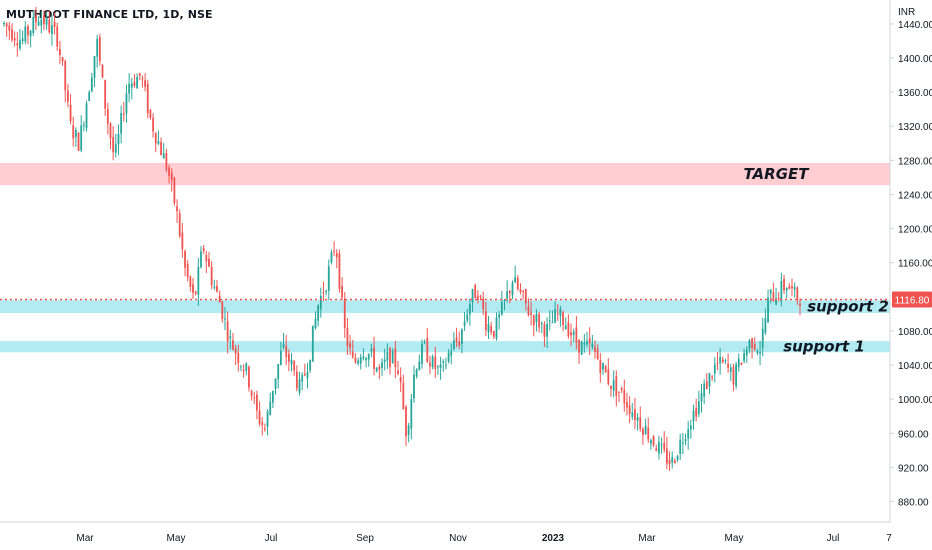  I want to click on last-price-tag, so click(912, 299).